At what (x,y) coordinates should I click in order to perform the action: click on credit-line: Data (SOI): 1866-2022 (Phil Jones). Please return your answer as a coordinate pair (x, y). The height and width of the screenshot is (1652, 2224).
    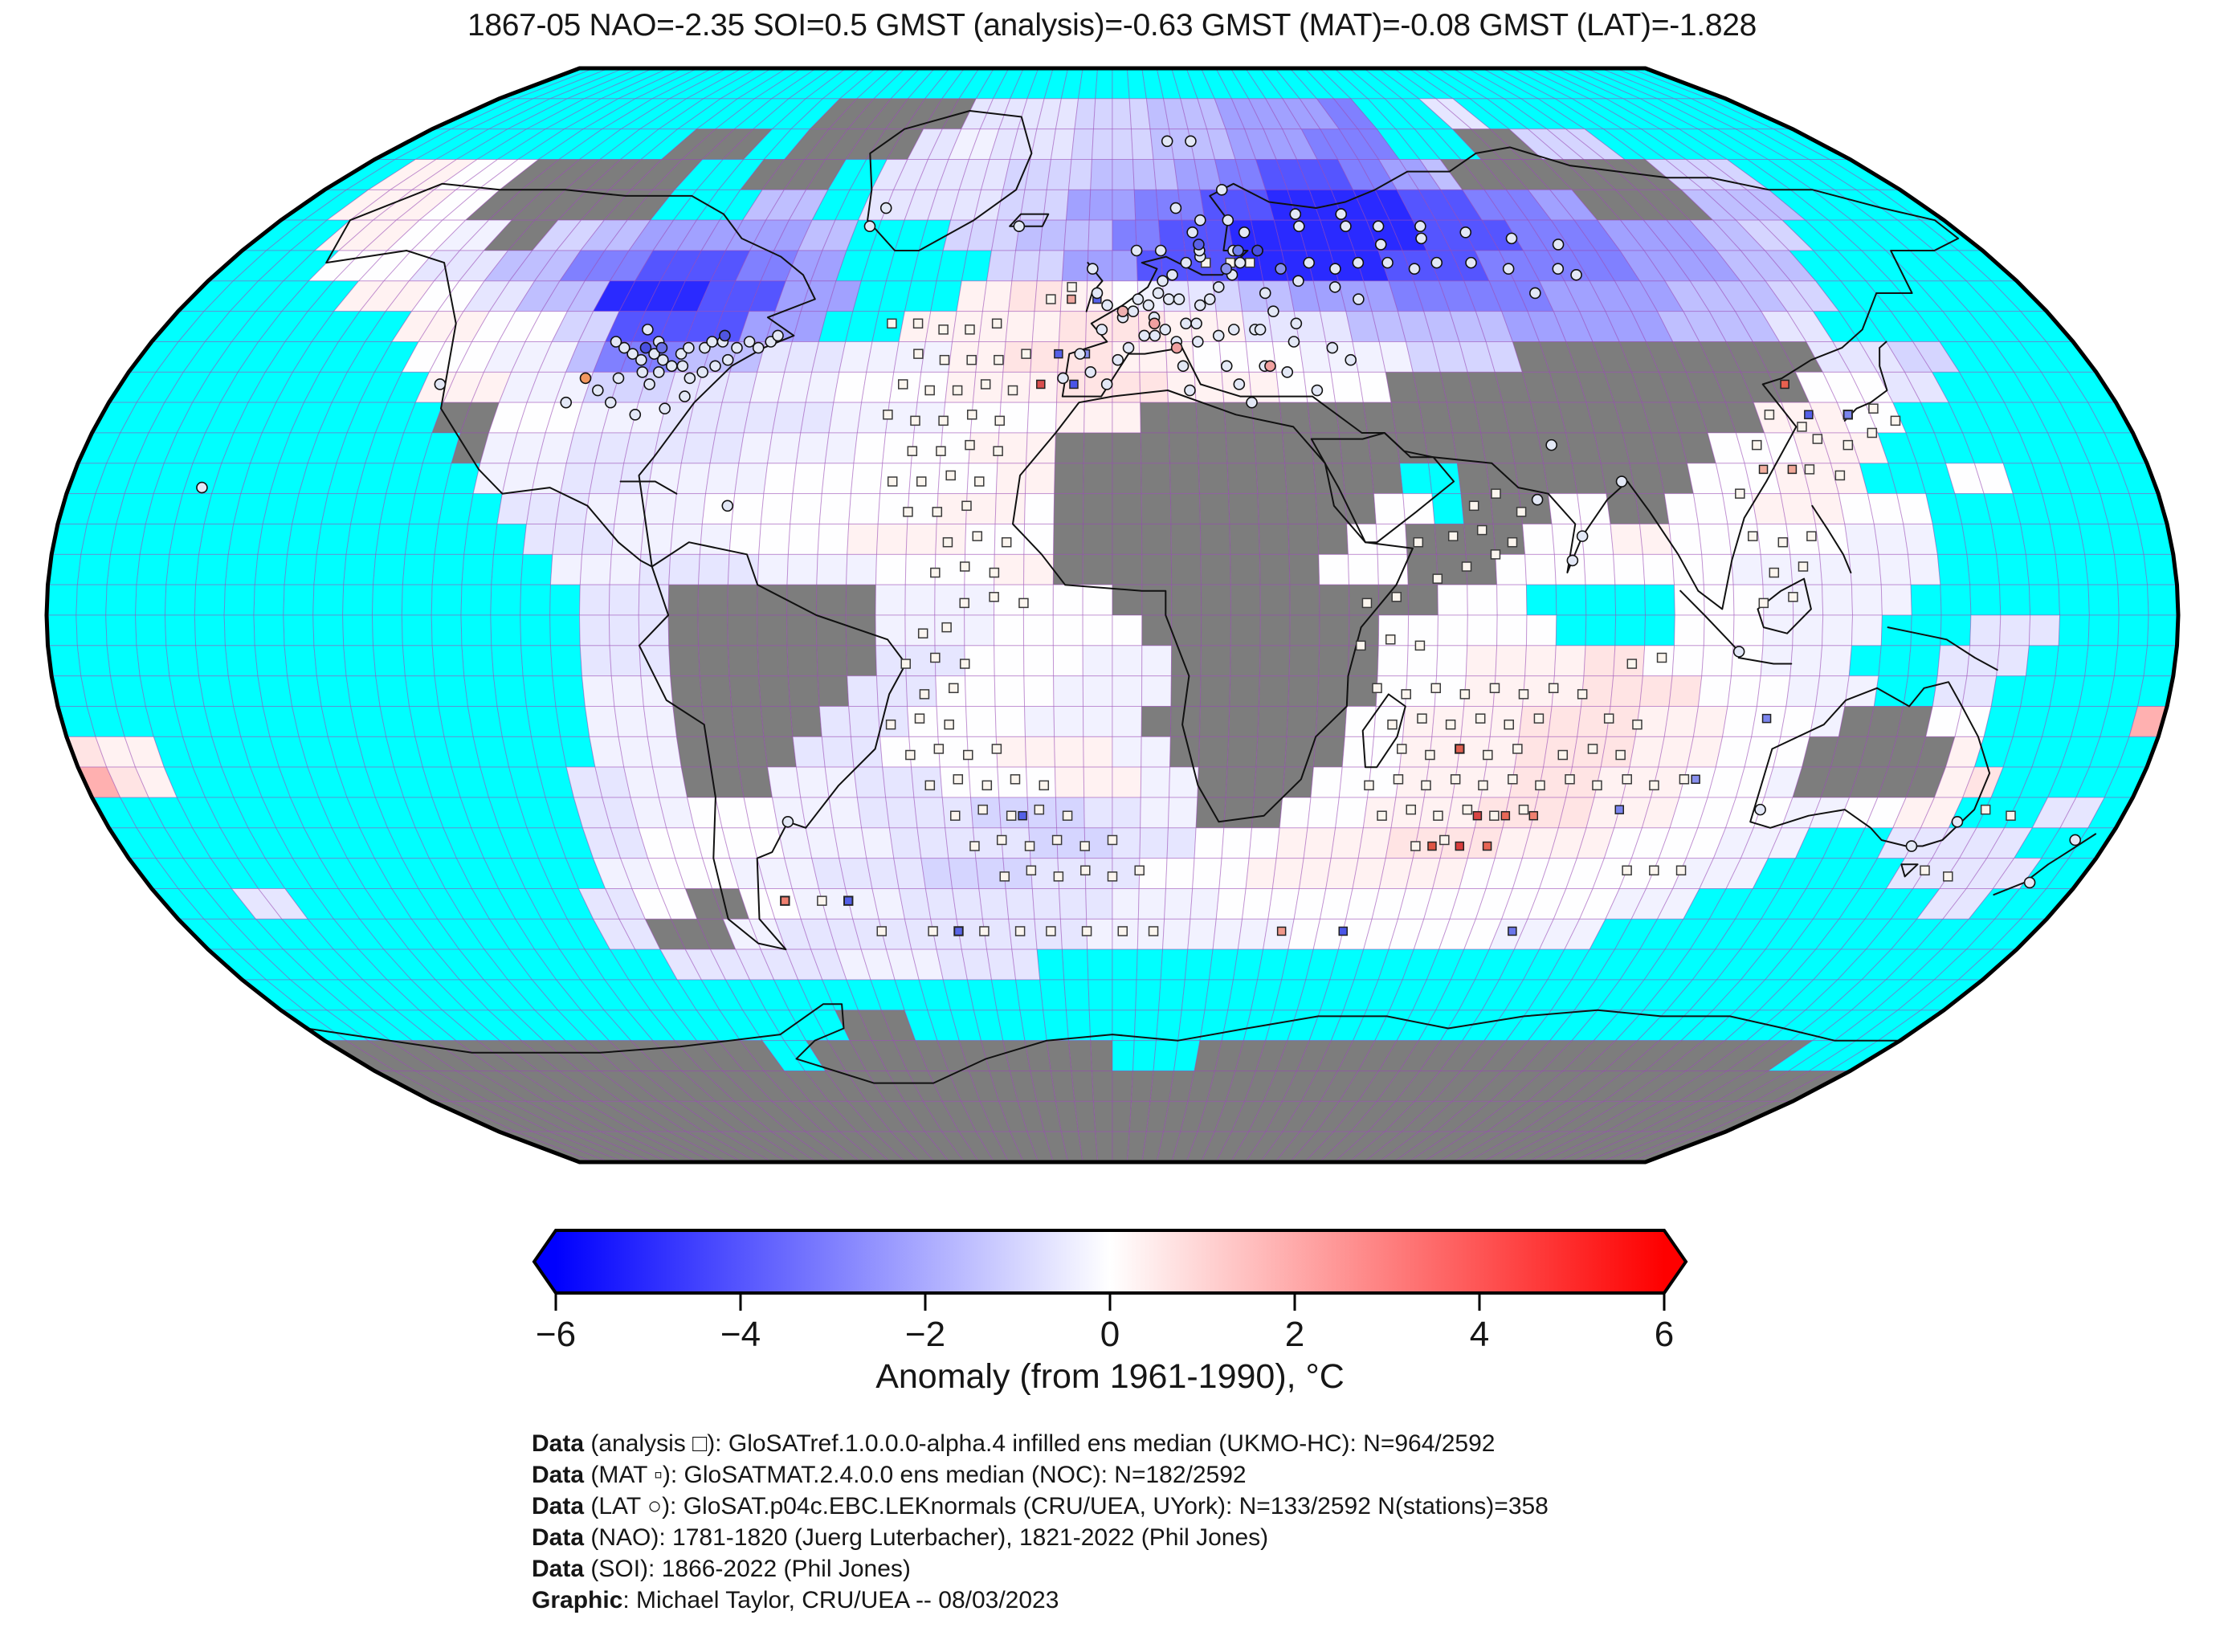
    Looking at the image, I should click on (1040, 1569).